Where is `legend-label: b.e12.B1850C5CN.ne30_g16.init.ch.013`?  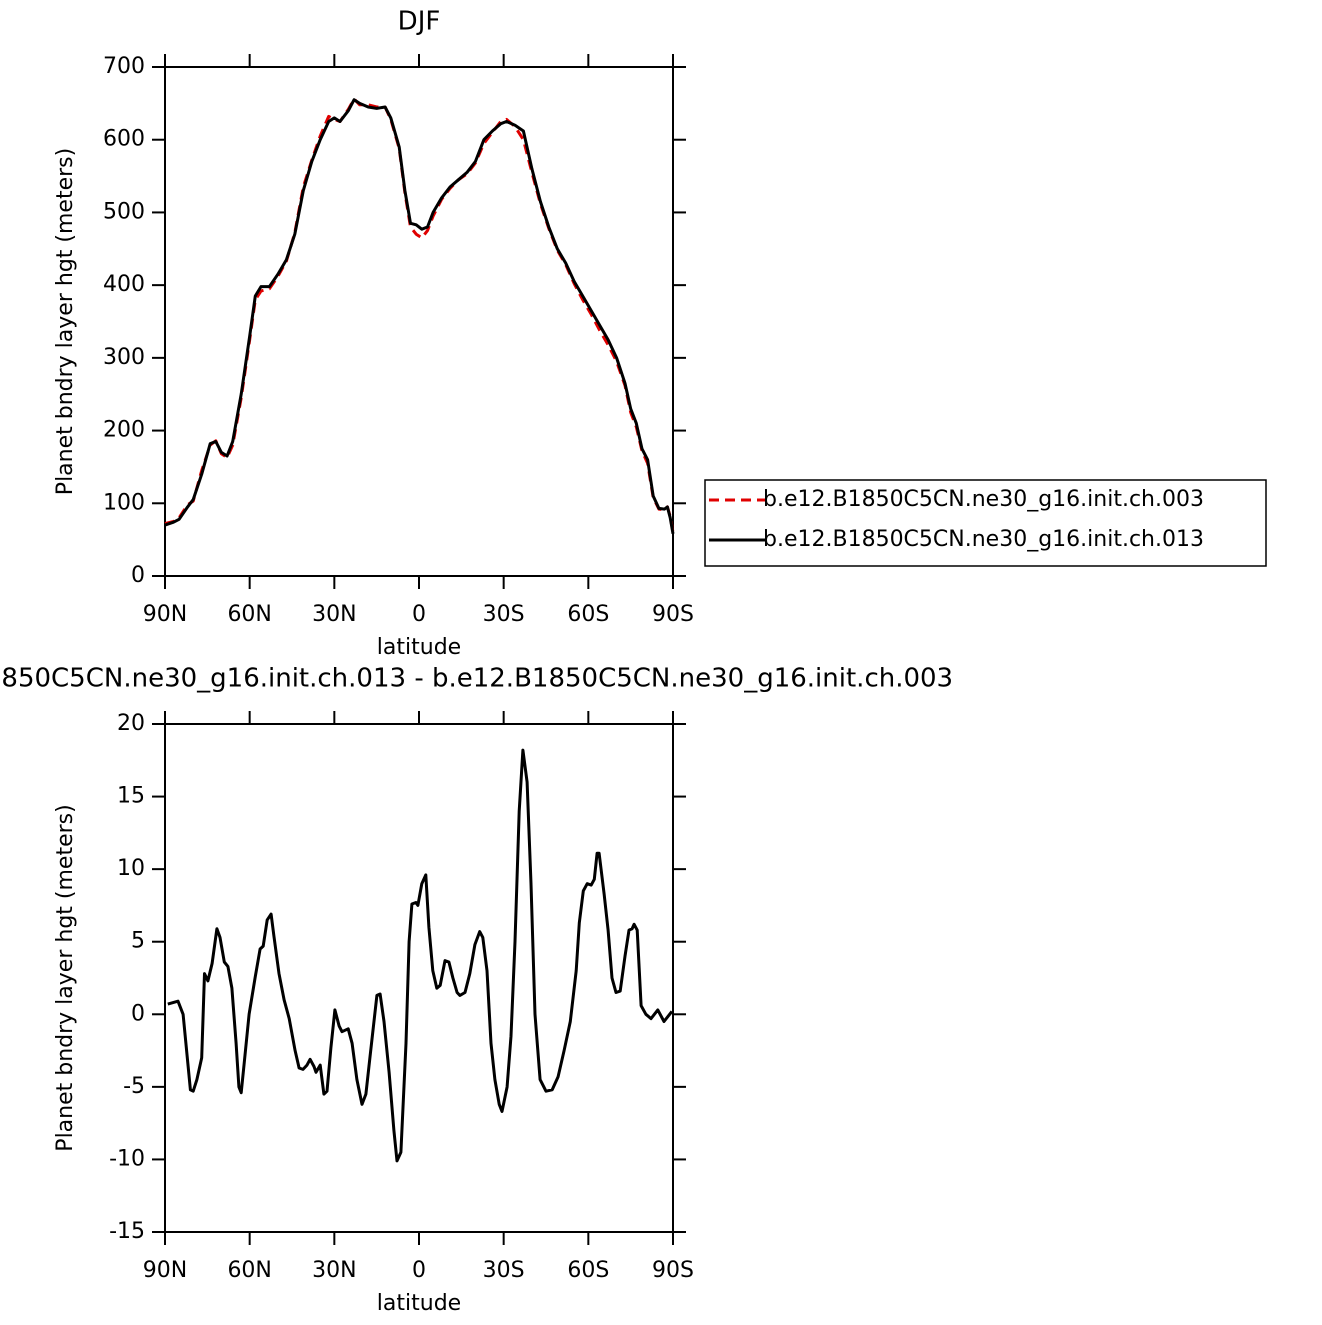 legend-label: b.e12.B1850C5CN.ne30_g16.init.ch.013 is located at coordinates (983, 539).